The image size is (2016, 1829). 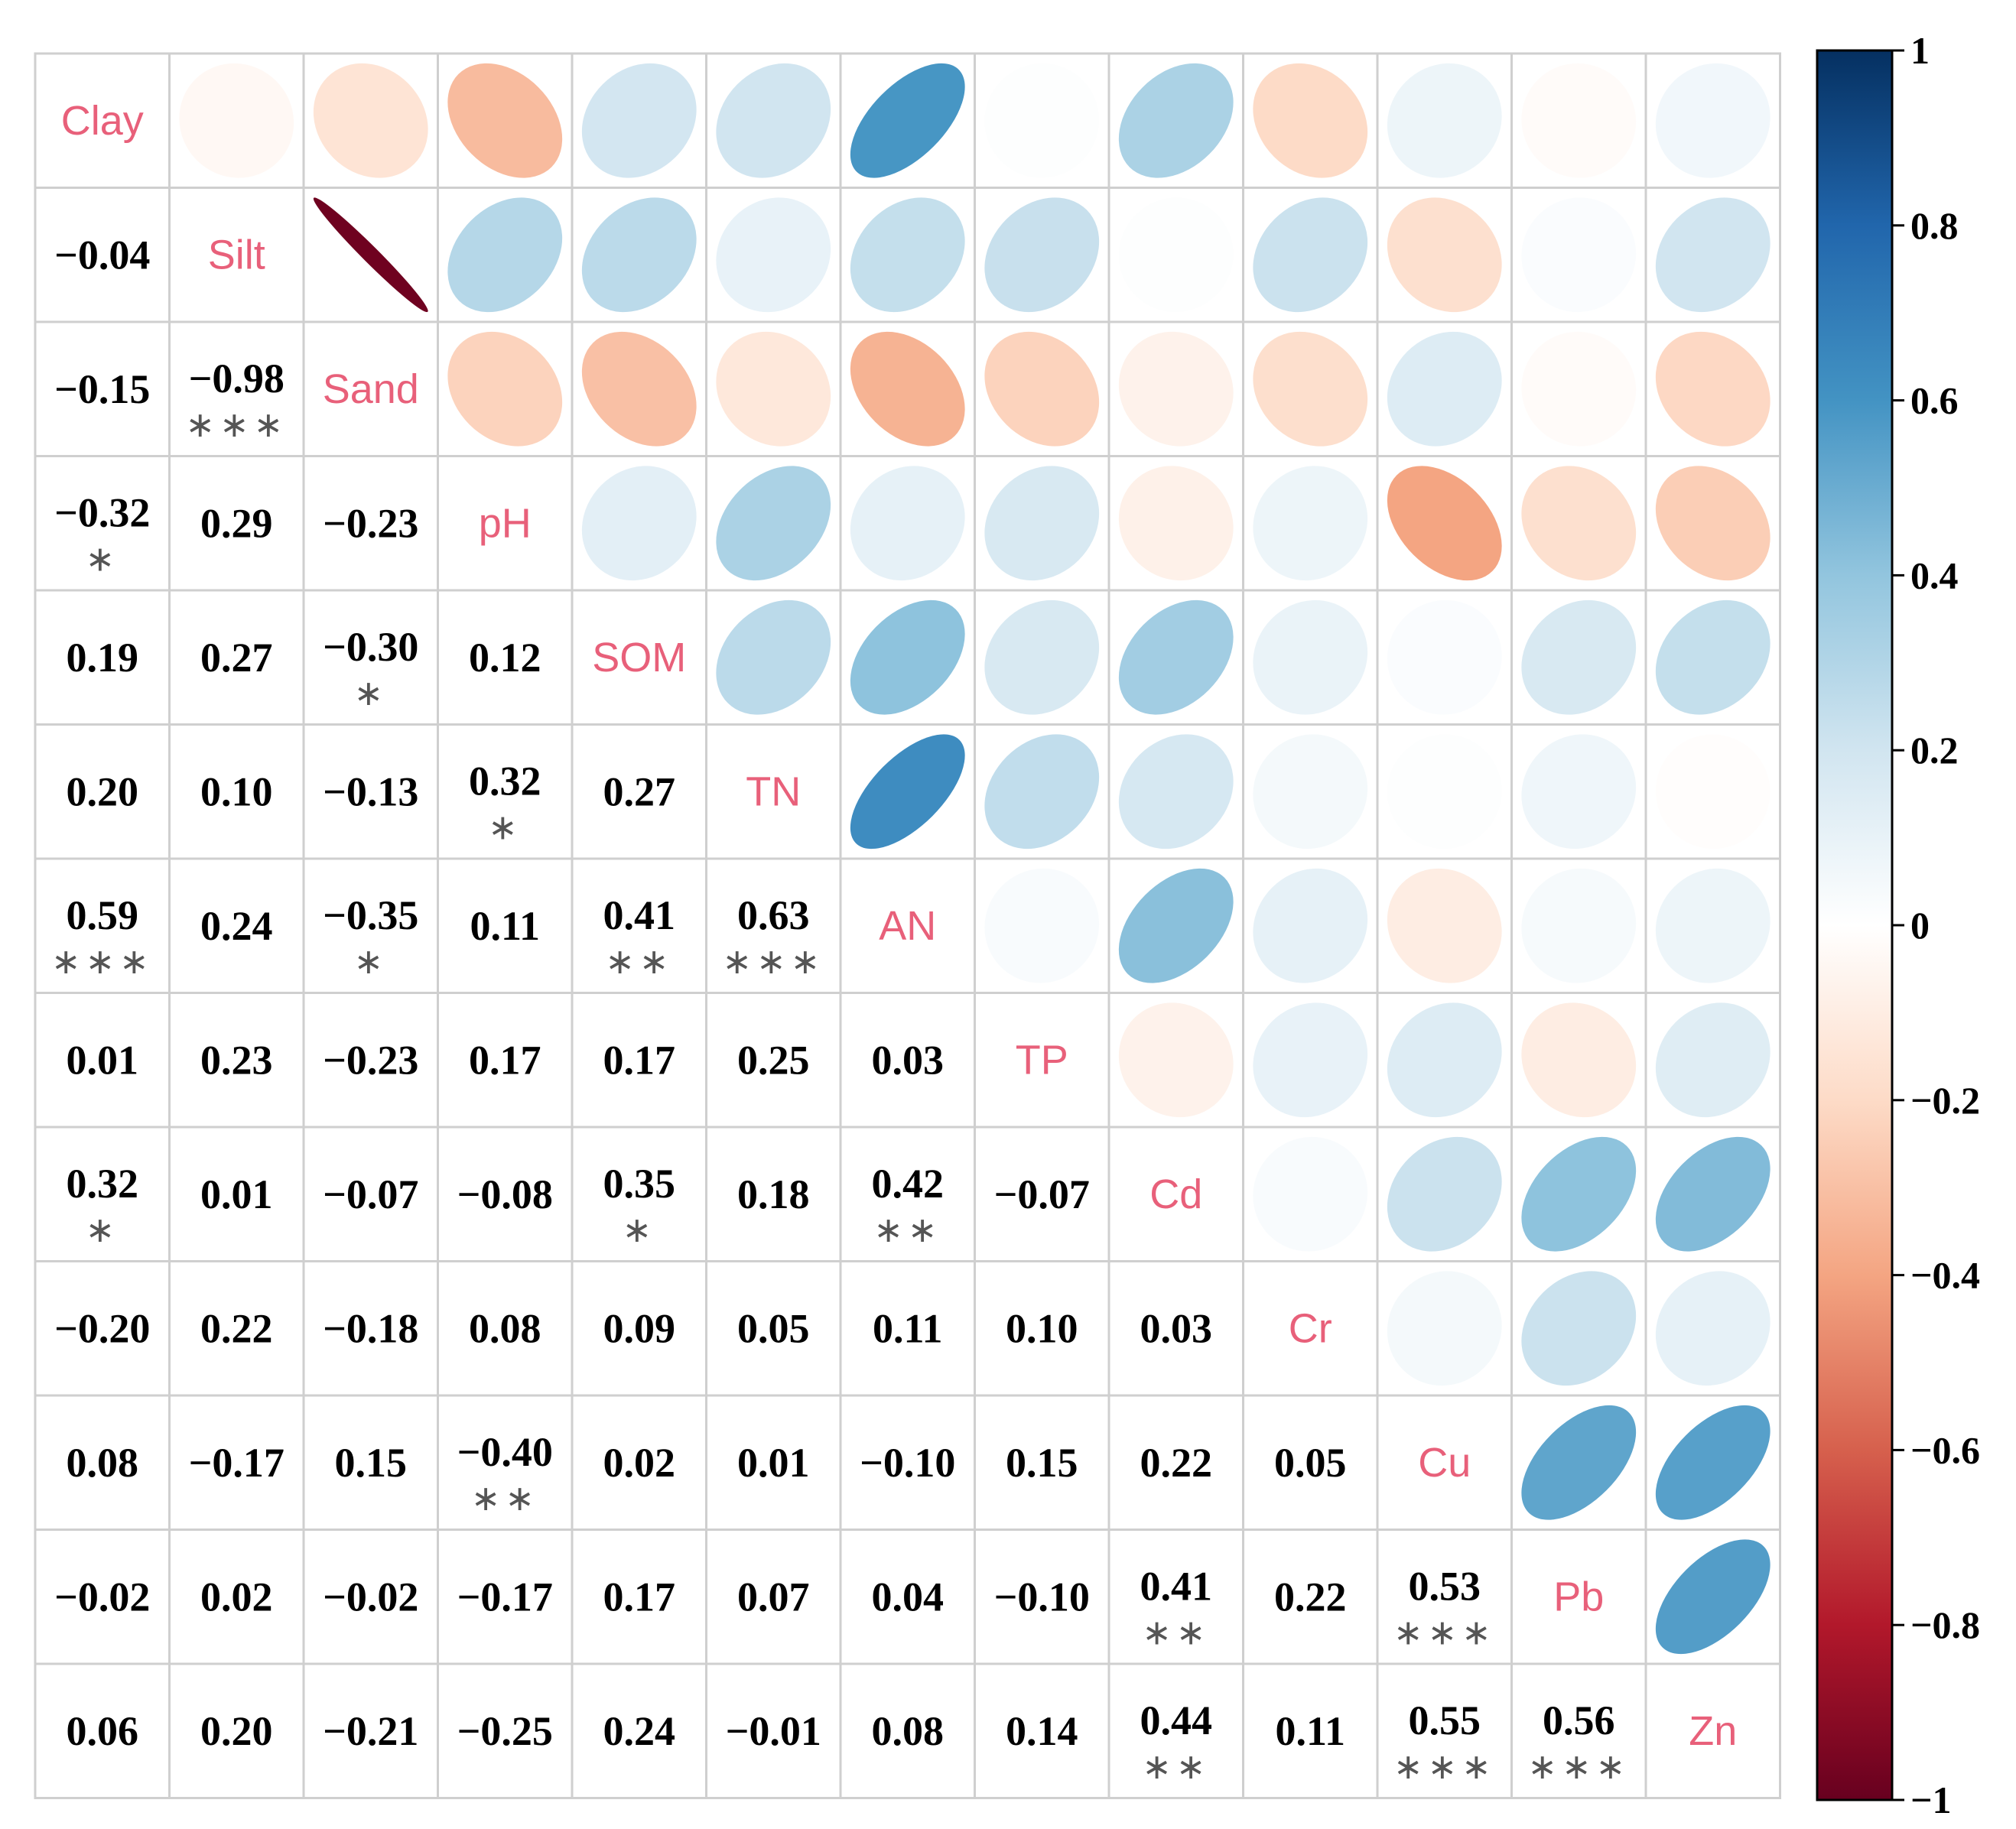 I want to click on cell-cd-som, so click(x=639, y=1194).